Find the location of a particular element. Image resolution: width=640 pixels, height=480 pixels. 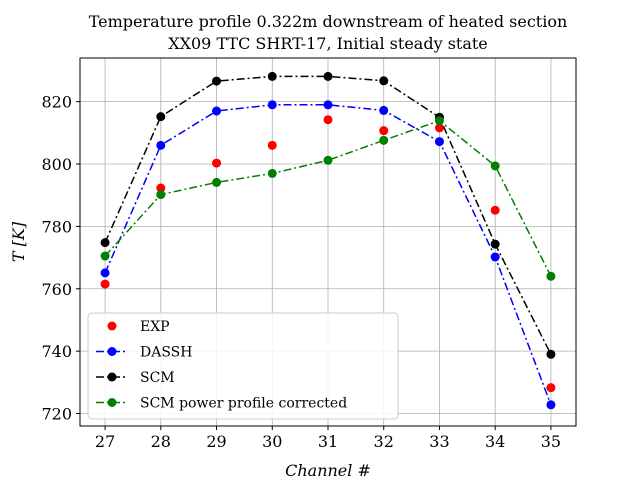

x-tick-label: 28 is located at coordinates (161, 441).